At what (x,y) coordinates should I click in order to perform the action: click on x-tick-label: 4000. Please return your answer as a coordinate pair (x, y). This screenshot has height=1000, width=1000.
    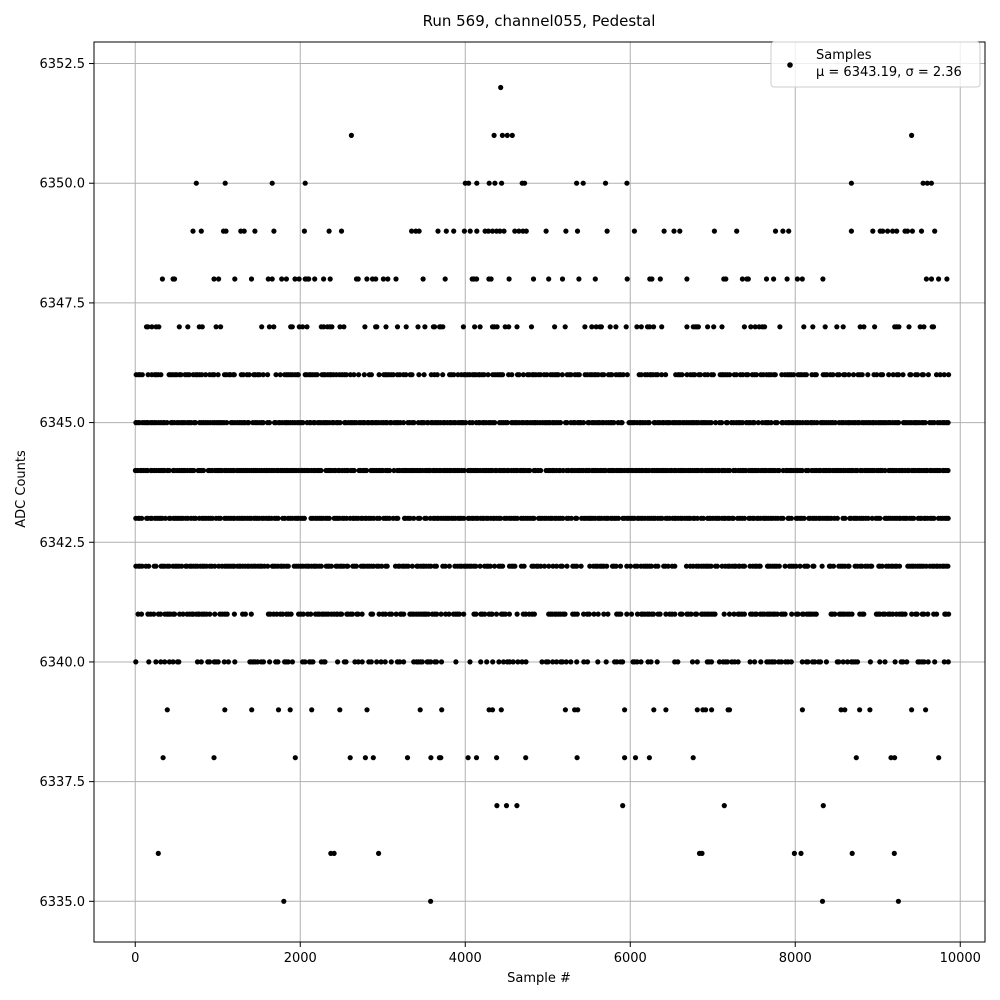
    Looking at the image, I should click on (465, 958).